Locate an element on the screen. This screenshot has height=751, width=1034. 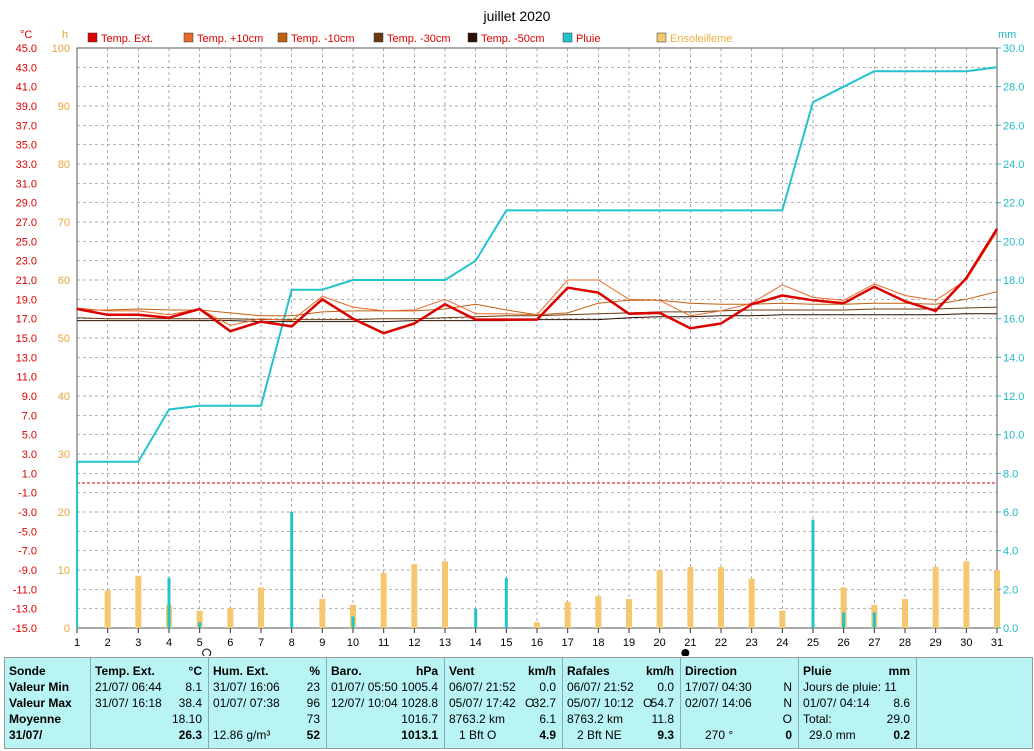
tick-left: -11.0 is located at coordinates (25, 590).